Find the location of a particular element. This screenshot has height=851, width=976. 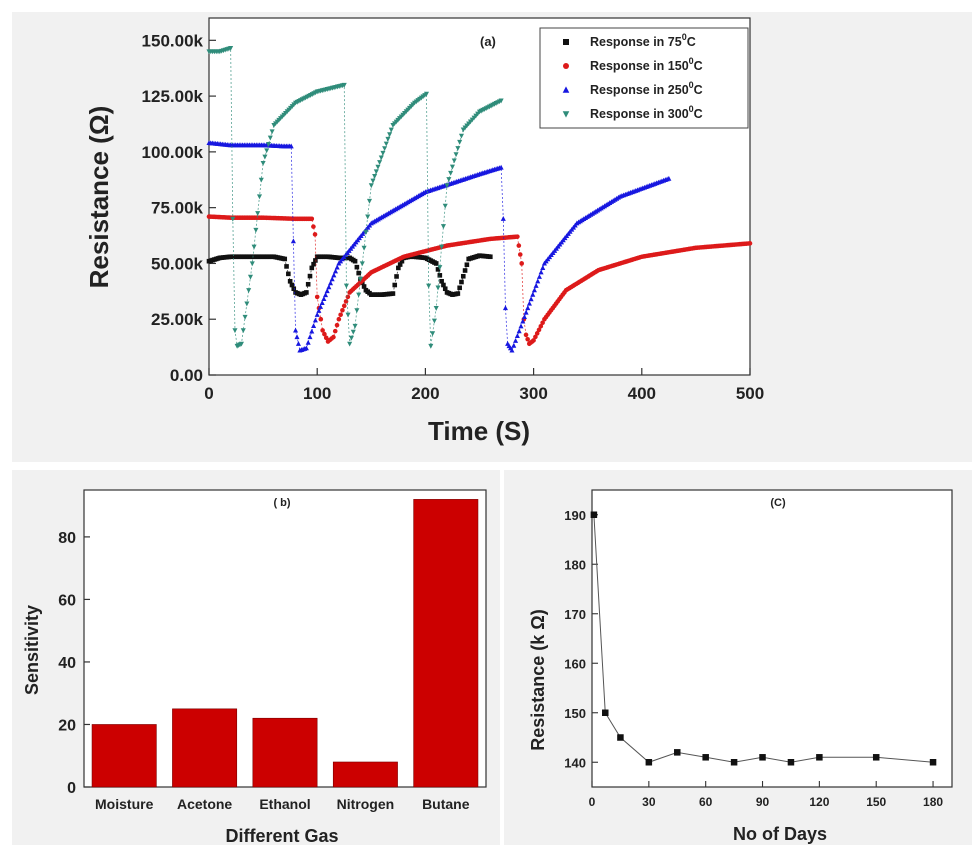

chart-c-x-axis-label: No of Days is located at coordinates (780, 834).